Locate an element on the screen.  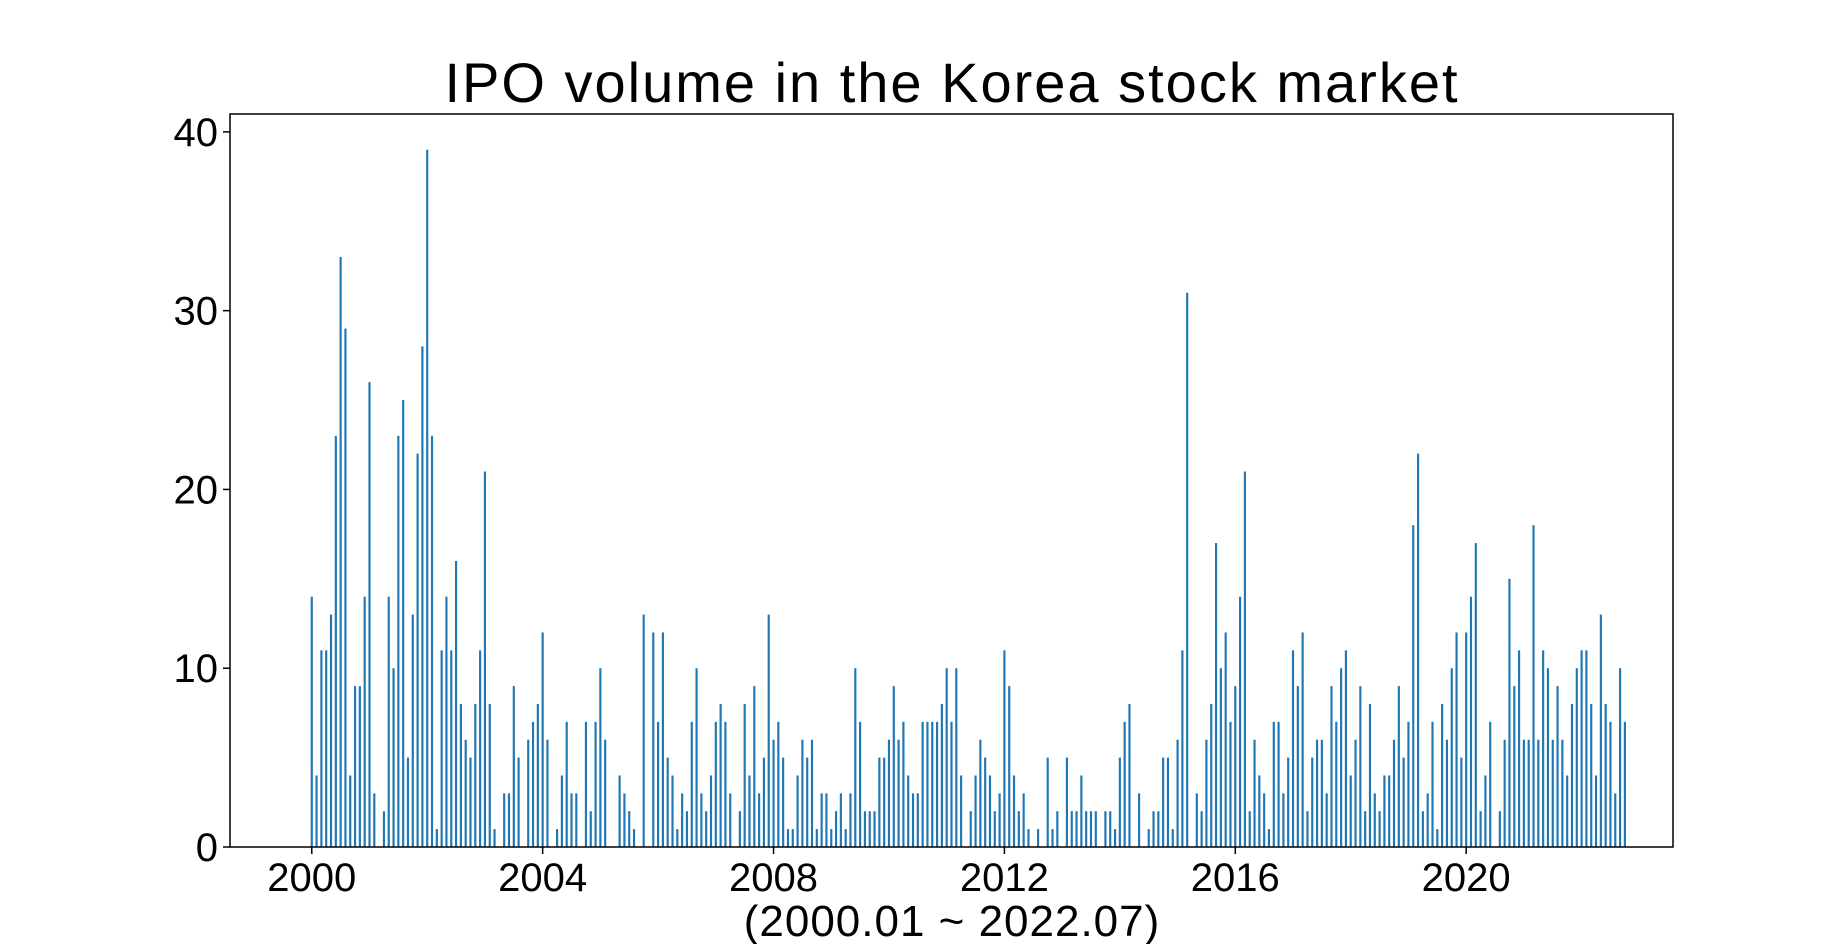
y-tick-label: 40 is located at coordinates (196, 133).